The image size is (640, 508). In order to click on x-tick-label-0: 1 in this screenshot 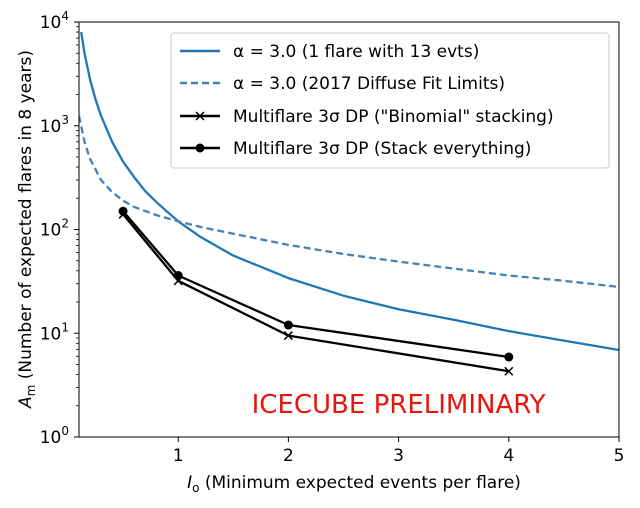, I will do `click(178, 456)`.